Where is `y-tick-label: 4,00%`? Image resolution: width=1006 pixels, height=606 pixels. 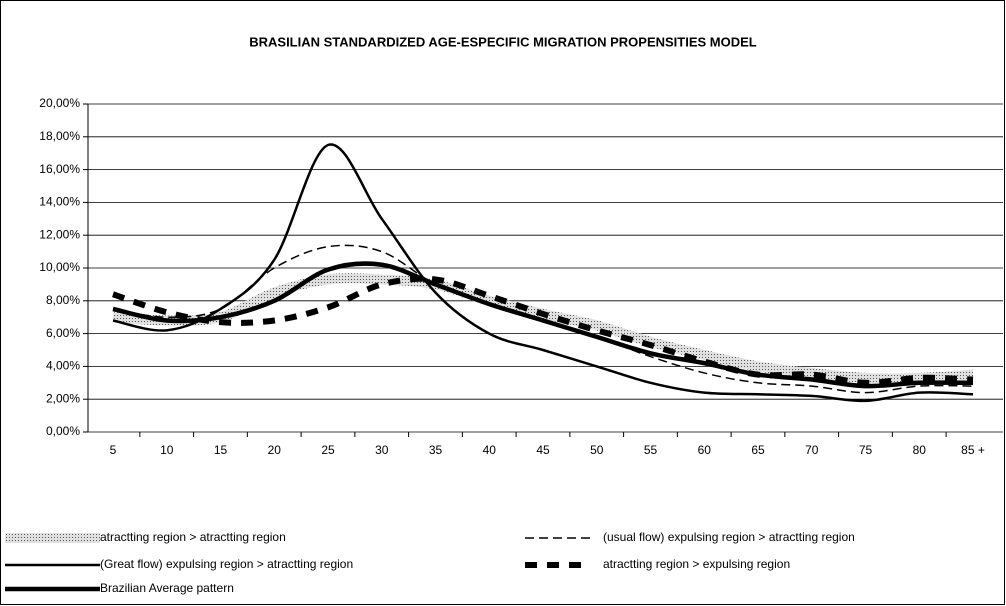 y-tick-label: 4,00% is located at coordinates (63, 366).